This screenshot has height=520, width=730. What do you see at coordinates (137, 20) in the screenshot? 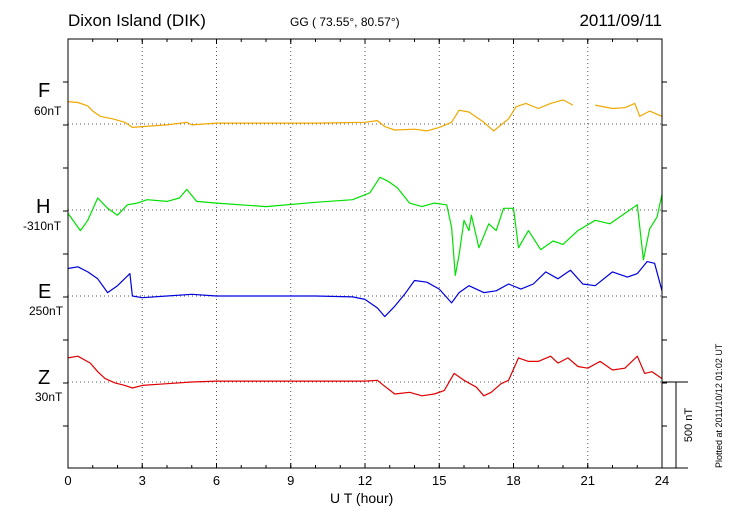
I see `station-title: Dixon Island (DIK)` at bounding box center [137, 20].